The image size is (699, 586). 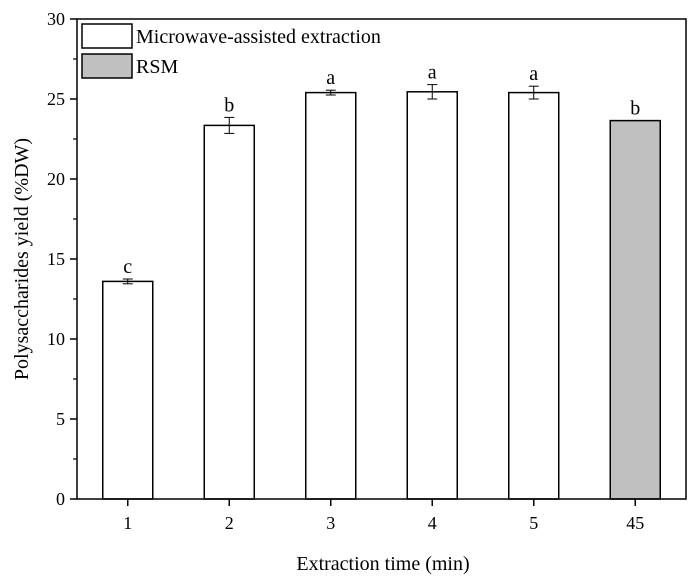 What do you see at coordinates (231, 51) in the screenshot?
I see `legend: Microwave-assisted extraction RSM` at bounding box center [231, 51].